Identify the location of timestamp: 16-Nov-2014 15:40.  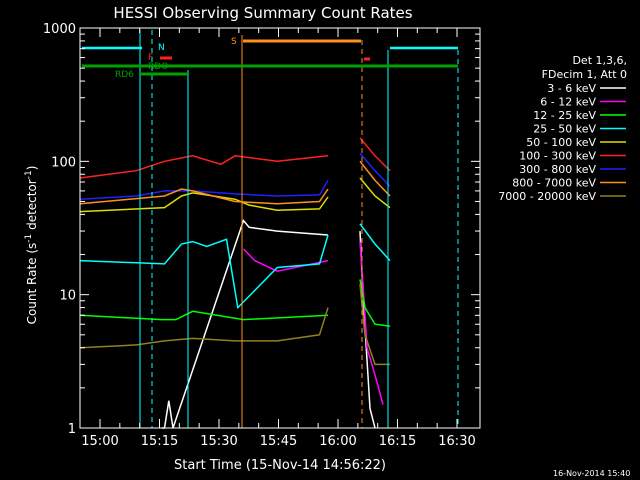
(591, 473).